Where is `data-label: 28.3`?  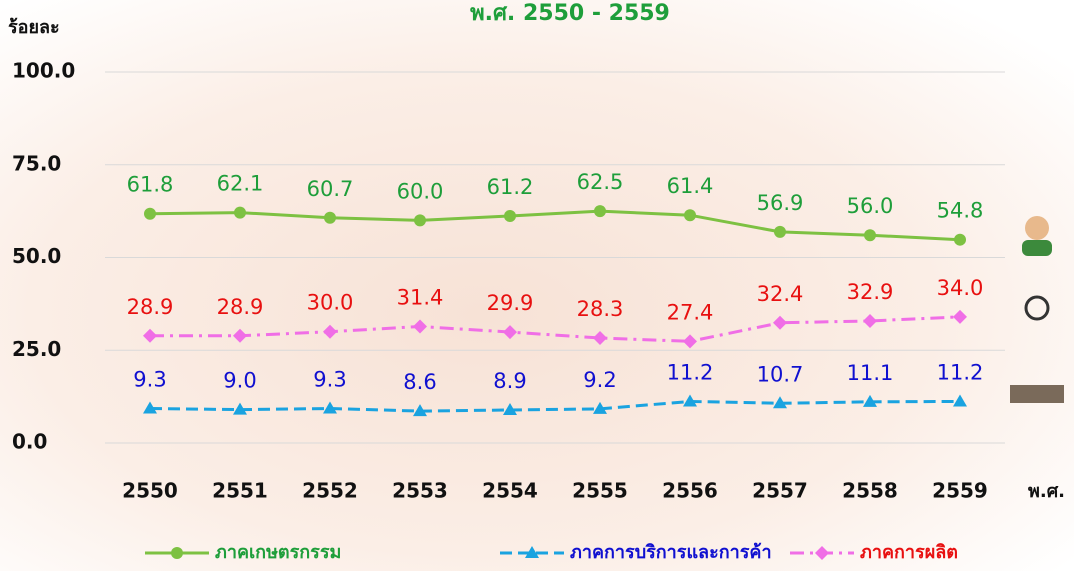
data-label: 28.3 is located at coordinates (600, 309).